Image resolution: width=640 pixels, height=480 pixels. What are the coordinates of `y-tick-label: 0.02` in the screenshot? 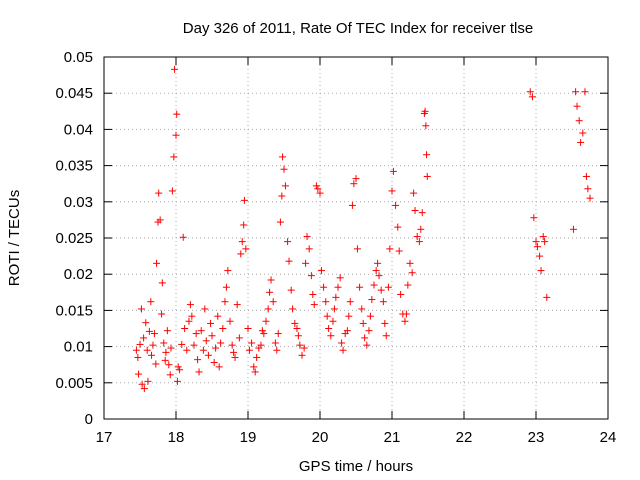 It's located at (78, 274).